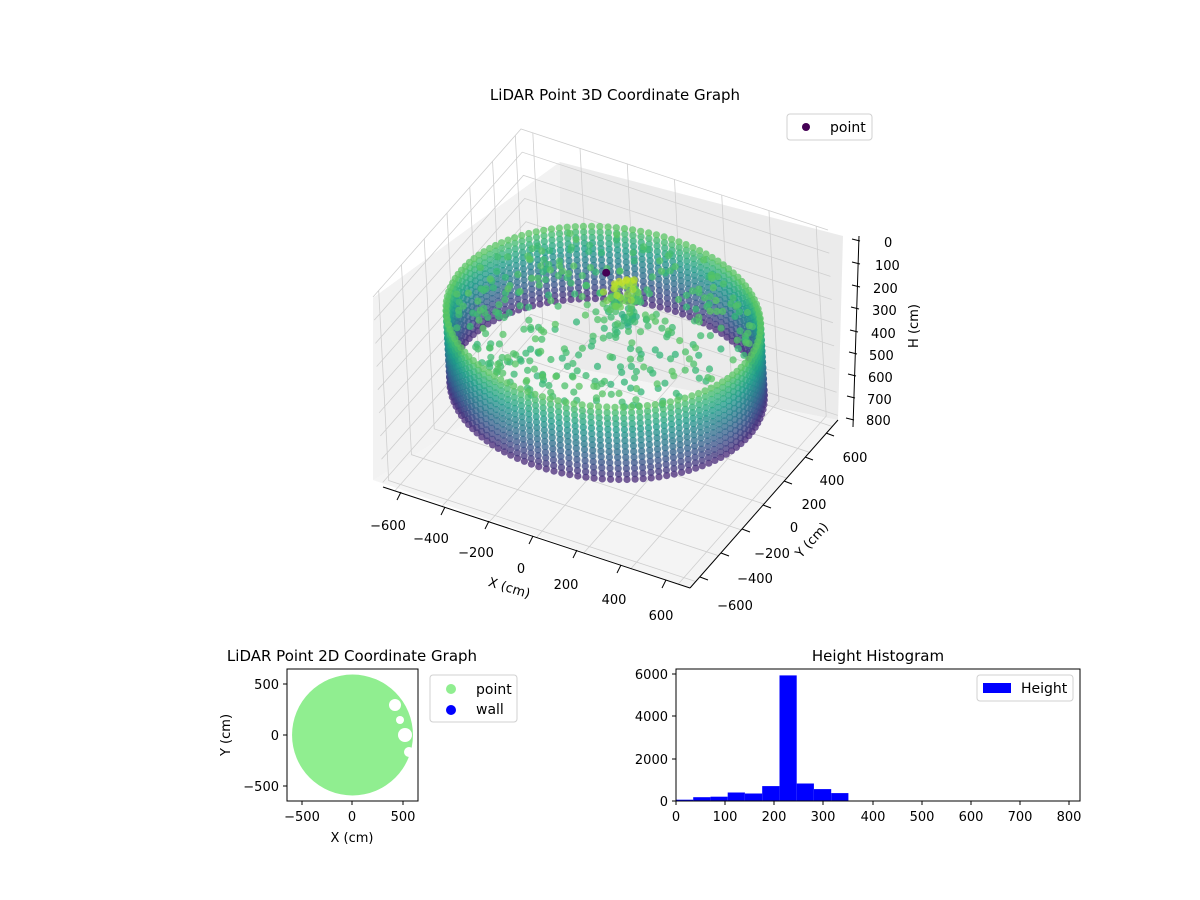 The height and width of the screenshot is (900, 1200). Describe the element at coordinates (814, 505) in the screenshot. I see `y-tick-label: 200` at that location.